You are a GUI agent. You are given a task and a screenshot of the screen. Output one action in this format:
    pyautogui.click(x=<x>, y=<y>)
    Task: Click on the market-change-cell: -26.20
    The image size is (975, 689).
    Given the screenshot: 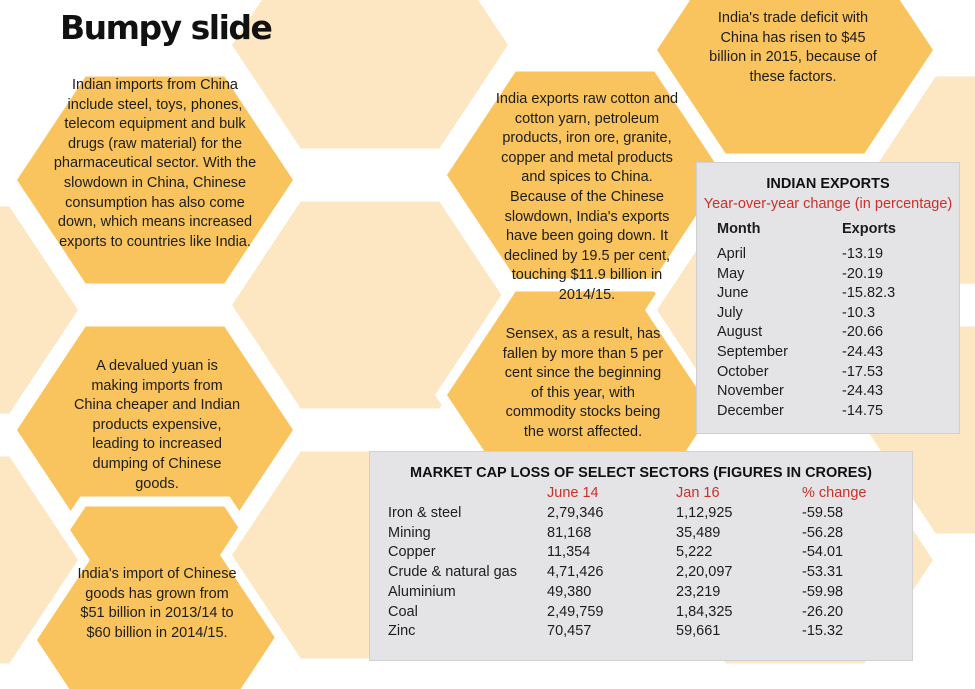 What is the action you would take?
    pyautogui.click(x=823, y=611)
    